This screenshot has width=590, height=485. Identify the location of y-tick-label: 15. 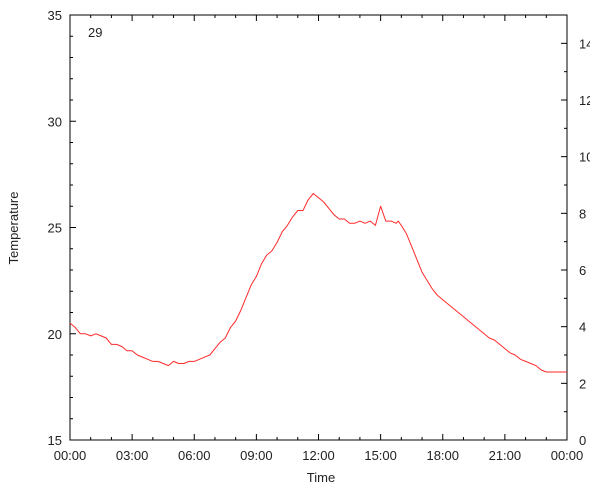
(55, 440).